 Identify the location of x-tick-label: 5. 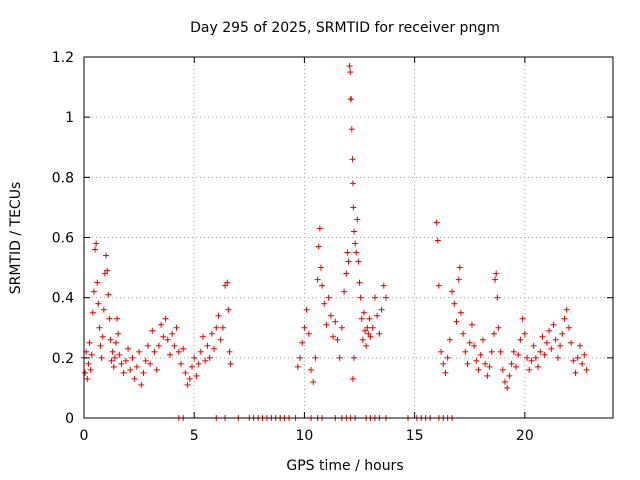
(194, 436).